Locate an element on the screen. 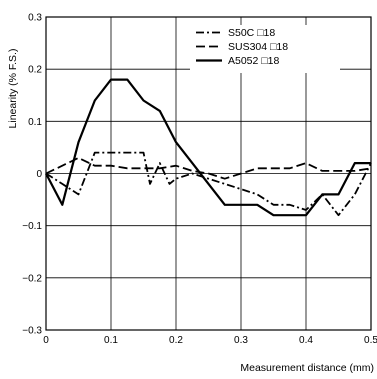  x-tick-label: 0.2 is located at coordinates (176, 340).